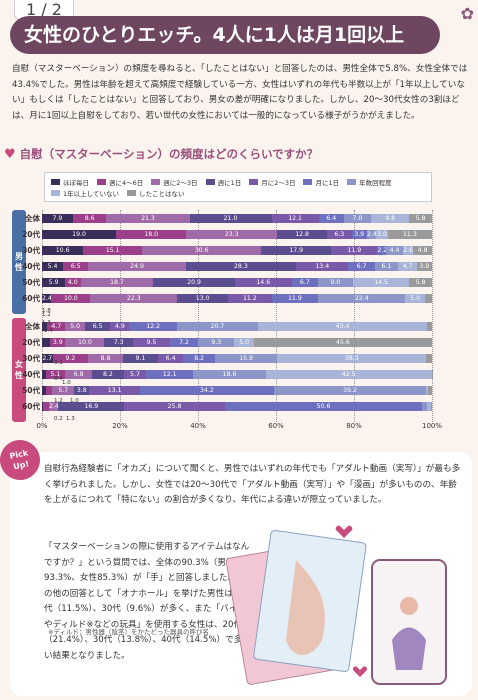  What do you see at coordinates (161, 193) in the screenshot?
I see `legend-label: したことはない` at bounding box center [161, 193].